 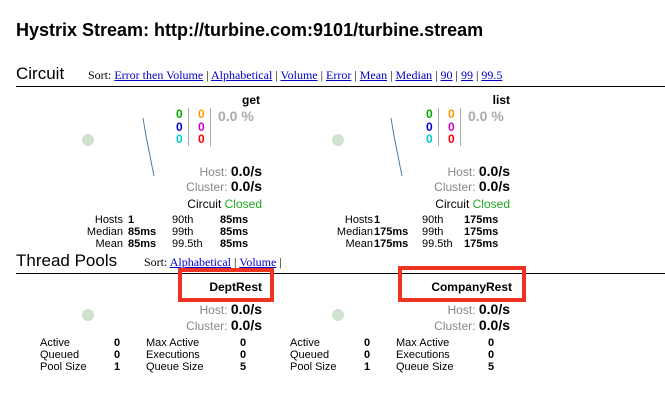 I want to click on timeout-count: 0, so click(x=201, y=114).